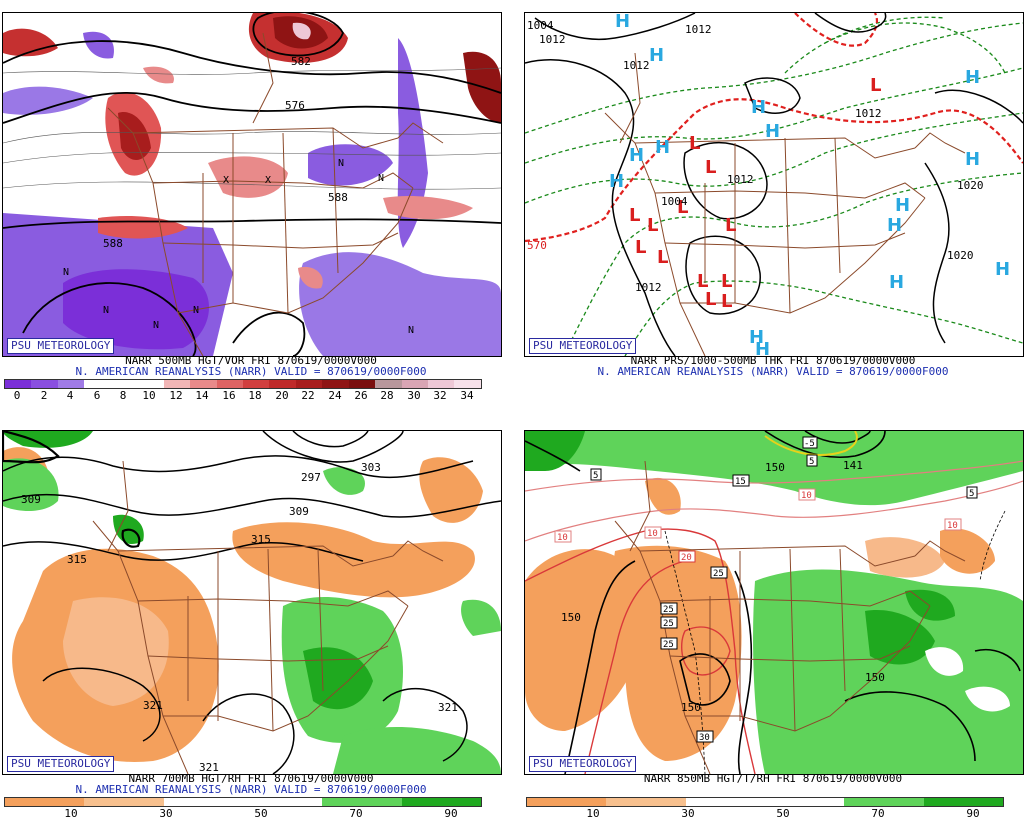  I want to click on contour-label: 588, so click(113, 243).